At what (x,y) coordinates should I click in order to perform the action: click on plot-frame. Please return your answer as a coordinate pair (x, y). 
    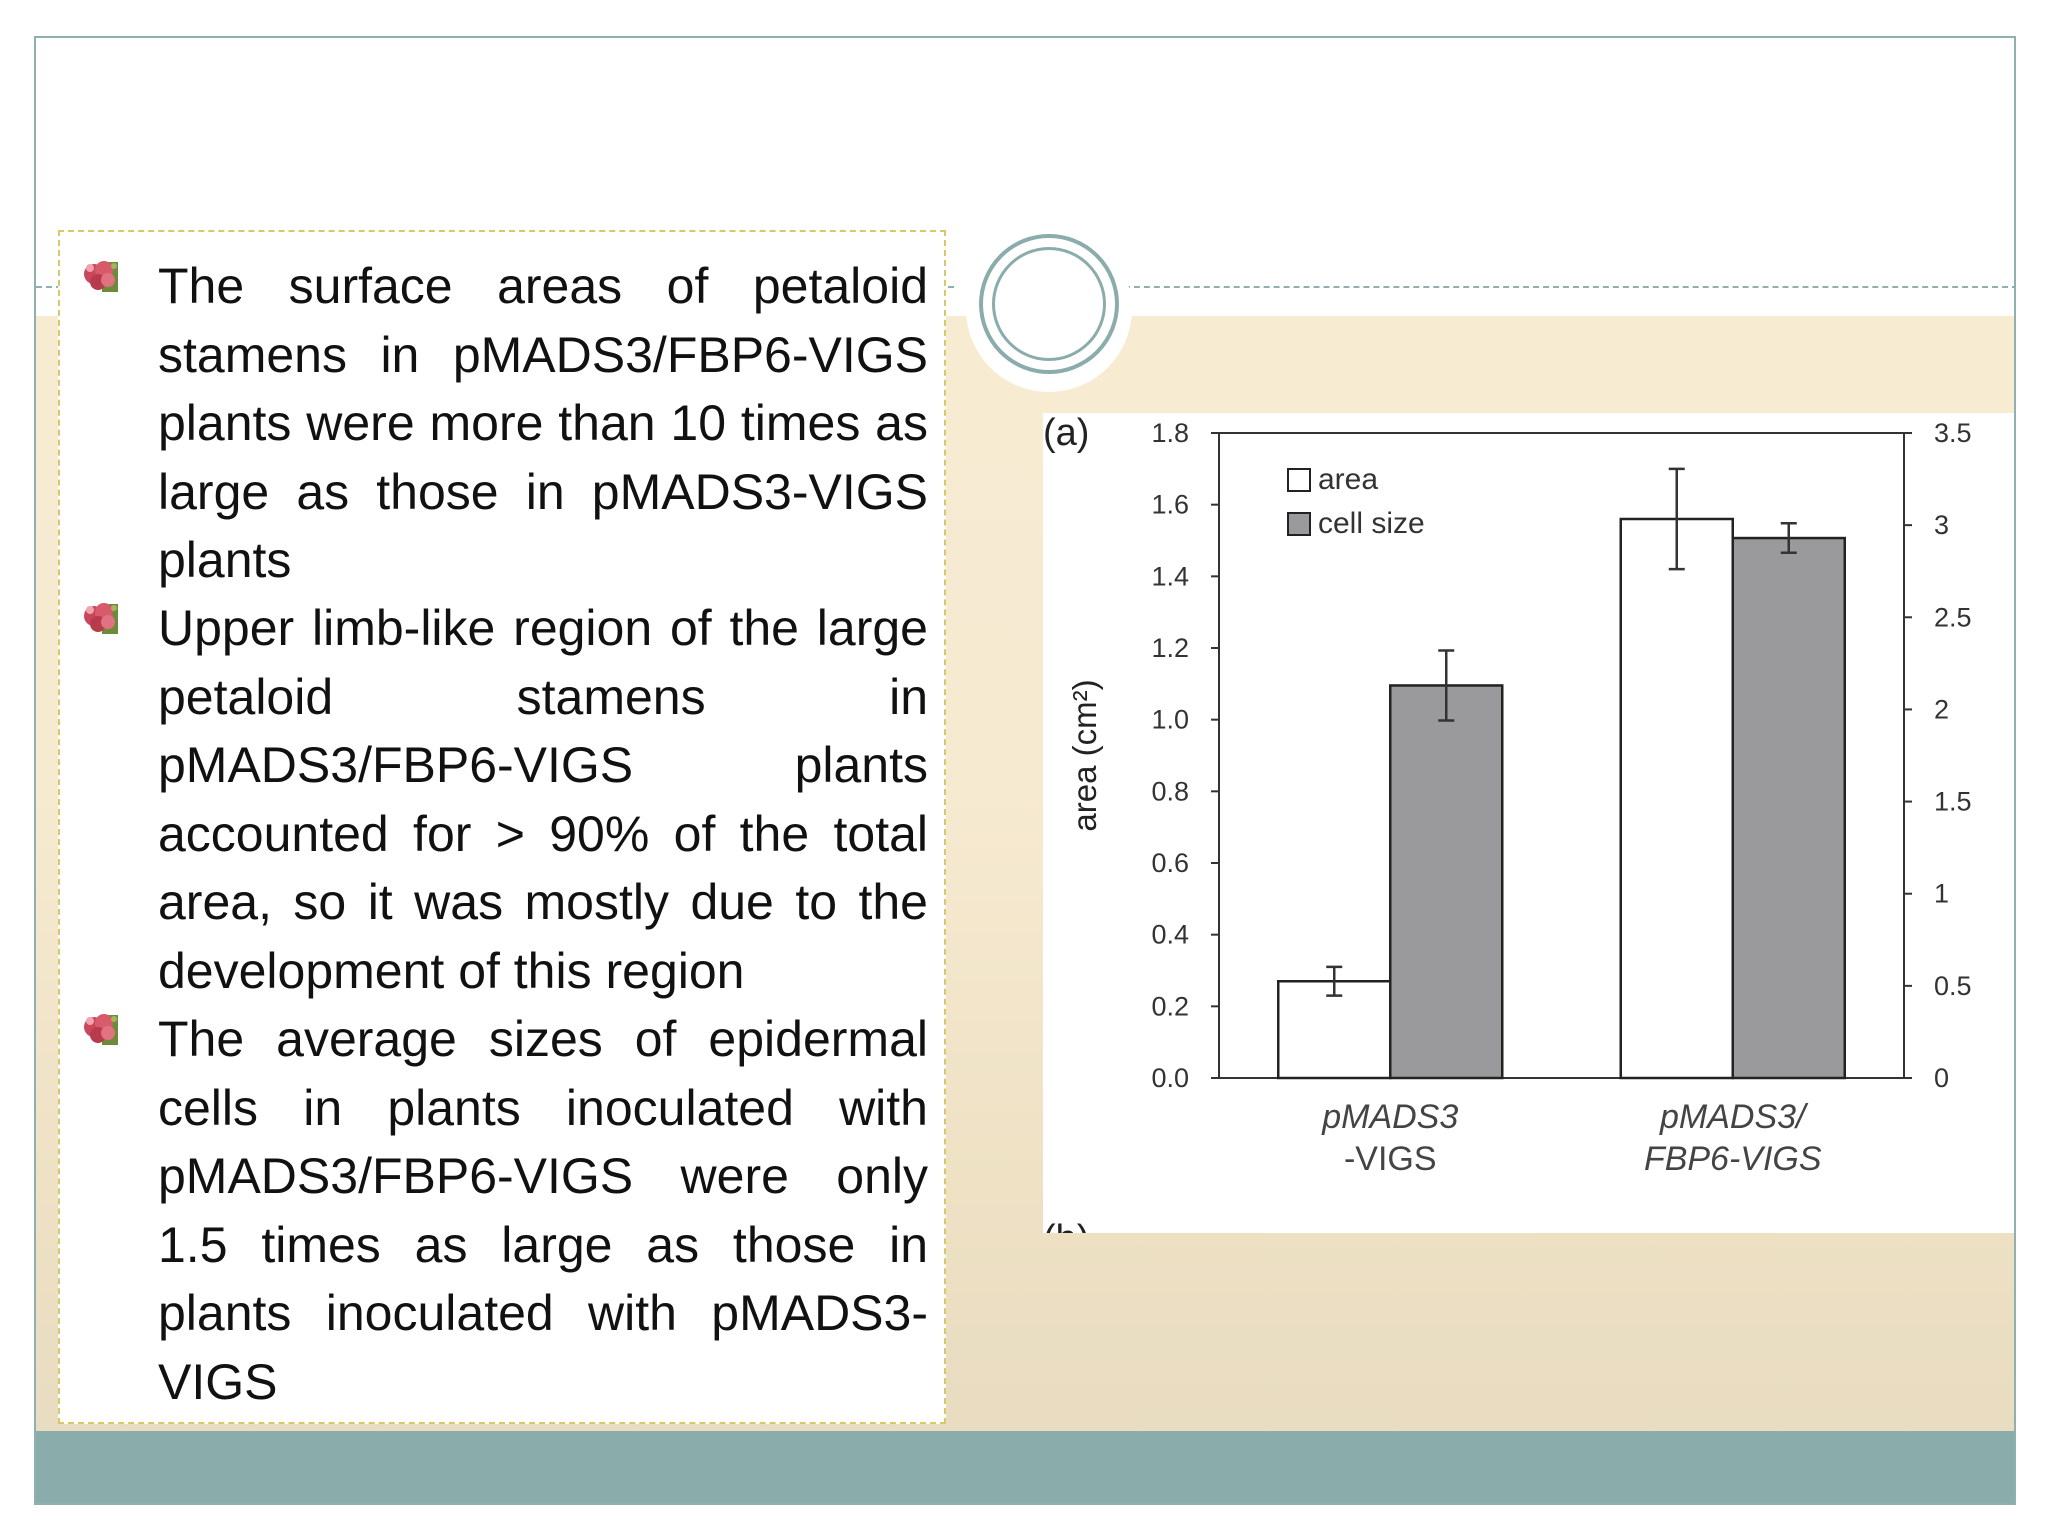
    Looking at the image, I should click on (1561, 755).